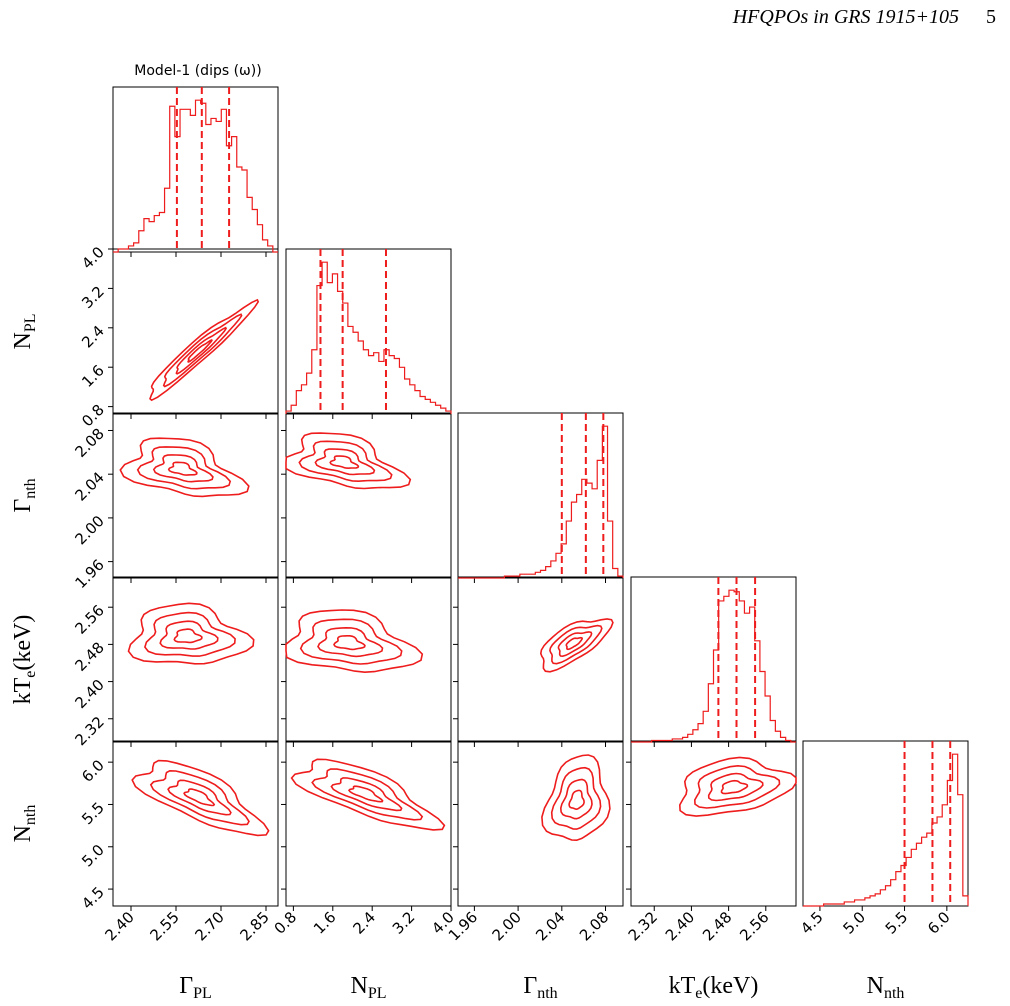 The width and height of the screenshot is (1010, 1006). I want to click on page-number: 5, so click(991, 17).